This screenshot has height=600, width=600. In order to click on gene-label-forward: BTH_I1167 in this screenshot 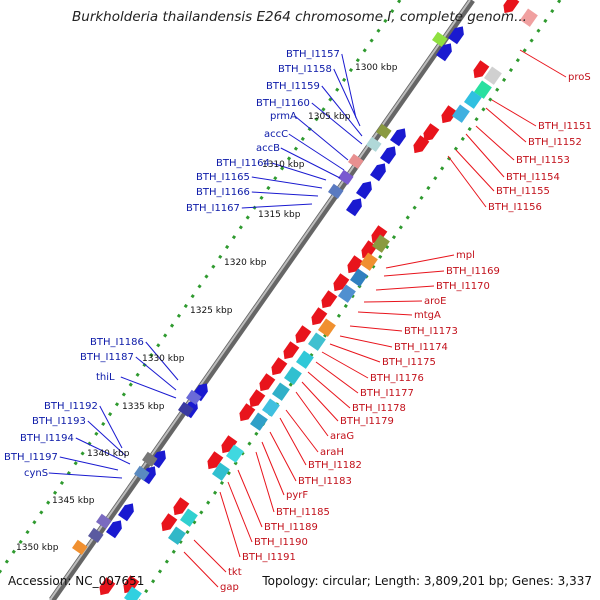, I will do `click(213, 208)`.